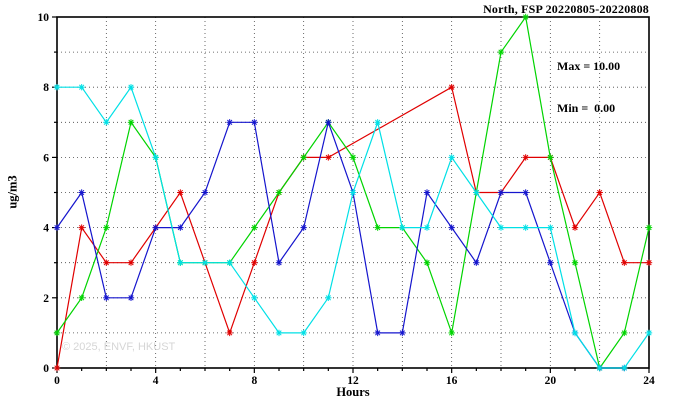 Image resolution: width=674 pixels, height=409 pixels. What do you see at coordinates (46, 299) in the screenshot?
I see `y-tick-label: 2` at bounding box center [46, 299].